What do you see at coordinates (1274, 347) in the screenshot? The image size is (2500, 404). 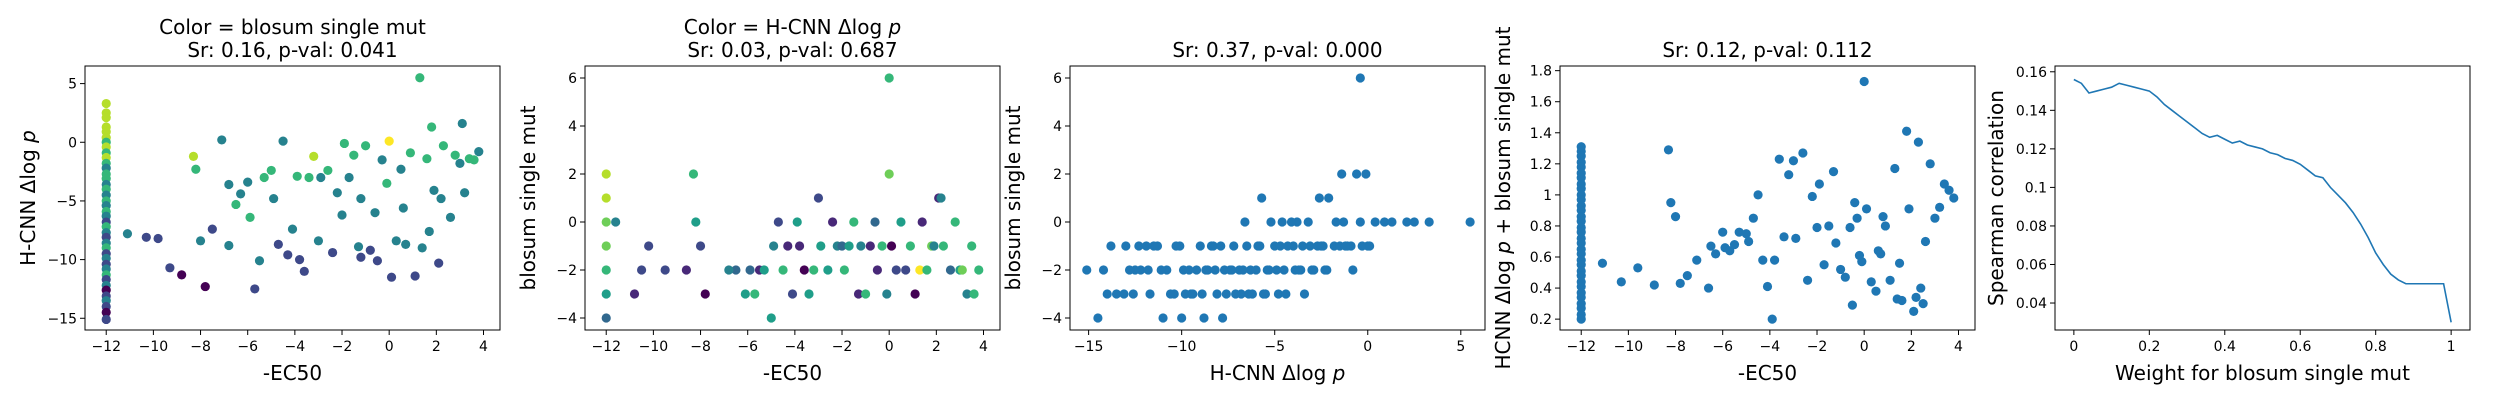 I see `x-tick-label-3-3: −5` at bounding box center [1274, 347].